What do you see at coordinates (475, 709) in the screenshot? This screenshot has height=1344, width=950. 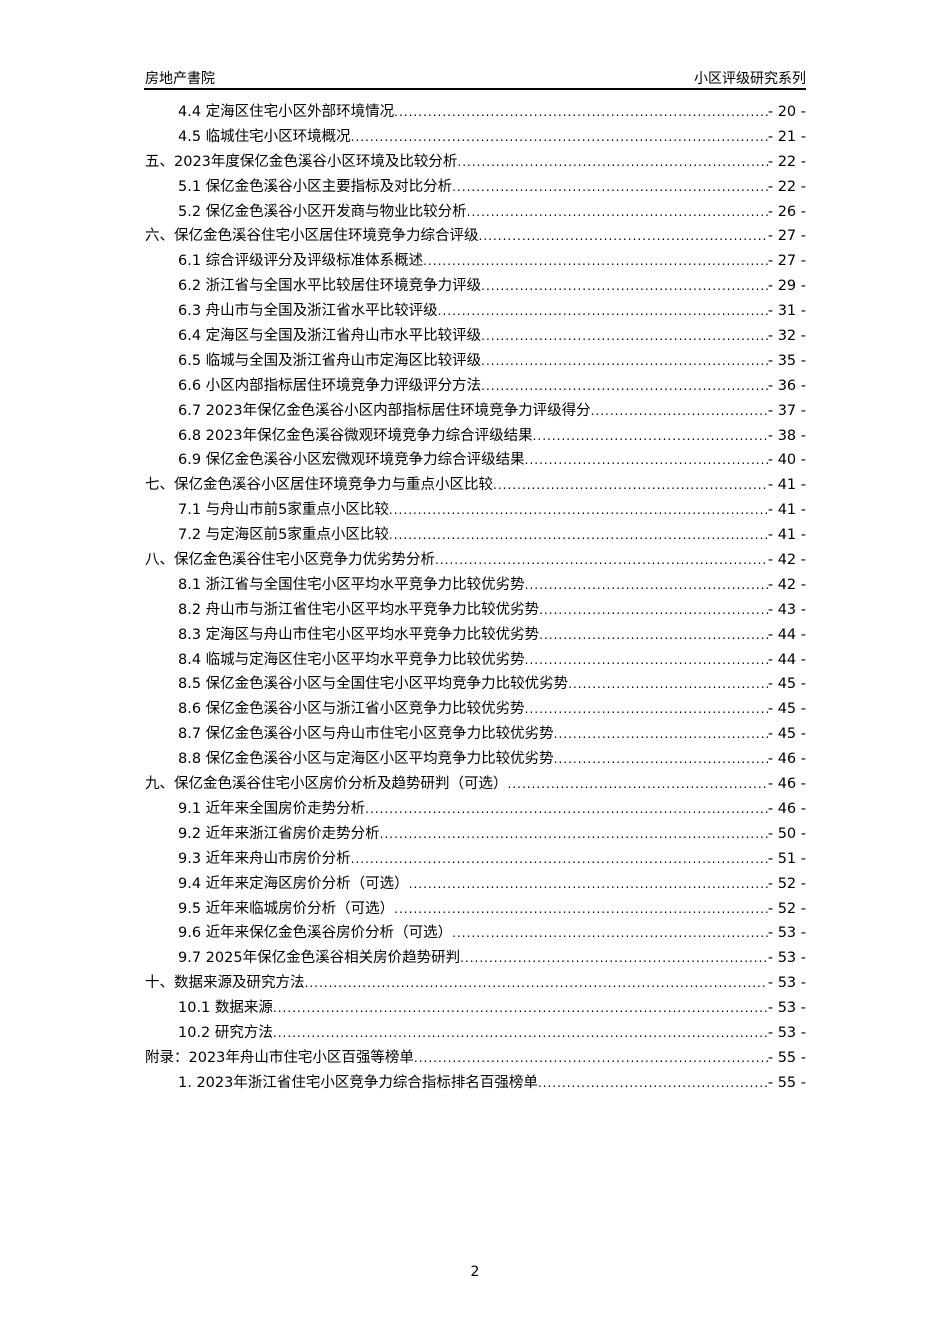 I see `toc-entry: 8.6 保亿金色溪谷小区与浙江省小区竞争力比较优劣势 - 45 -` at bounding box center [475, 709].